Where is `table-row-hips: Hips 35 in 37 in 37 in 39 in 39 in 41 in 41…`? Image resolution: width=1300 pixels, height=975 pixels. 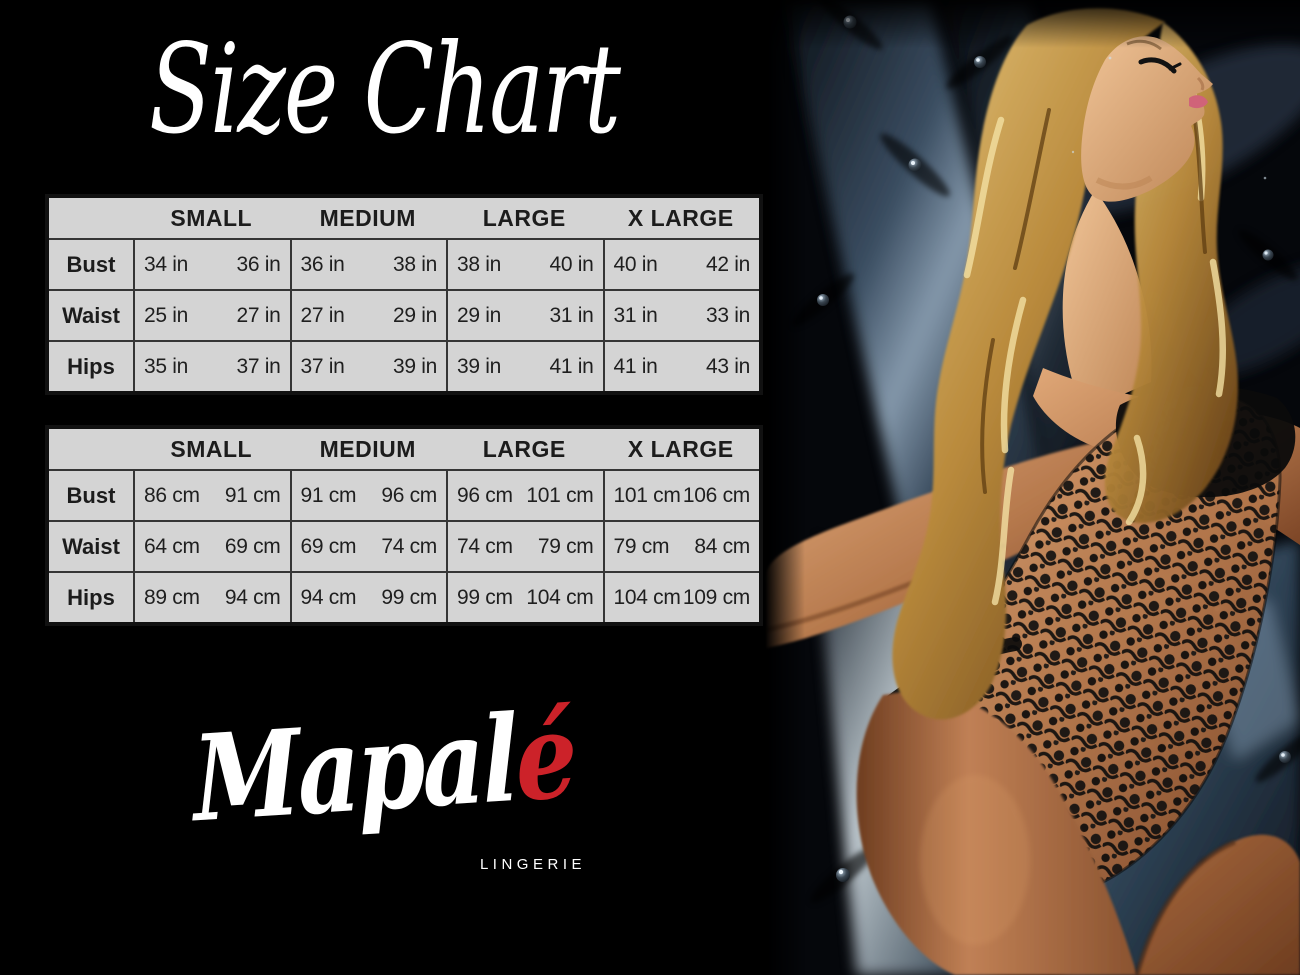 table-row-hips: Hips 35 in 37 in 37 in 39 in 39 in 41 in 41… is located at coordinates (404, 365).